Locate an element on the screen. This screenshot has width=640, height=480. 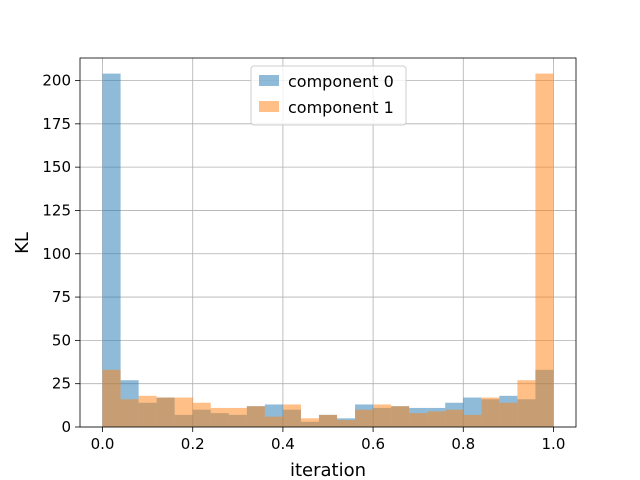
y-tick-label-7: 175 is located at coordinates (56, 124).